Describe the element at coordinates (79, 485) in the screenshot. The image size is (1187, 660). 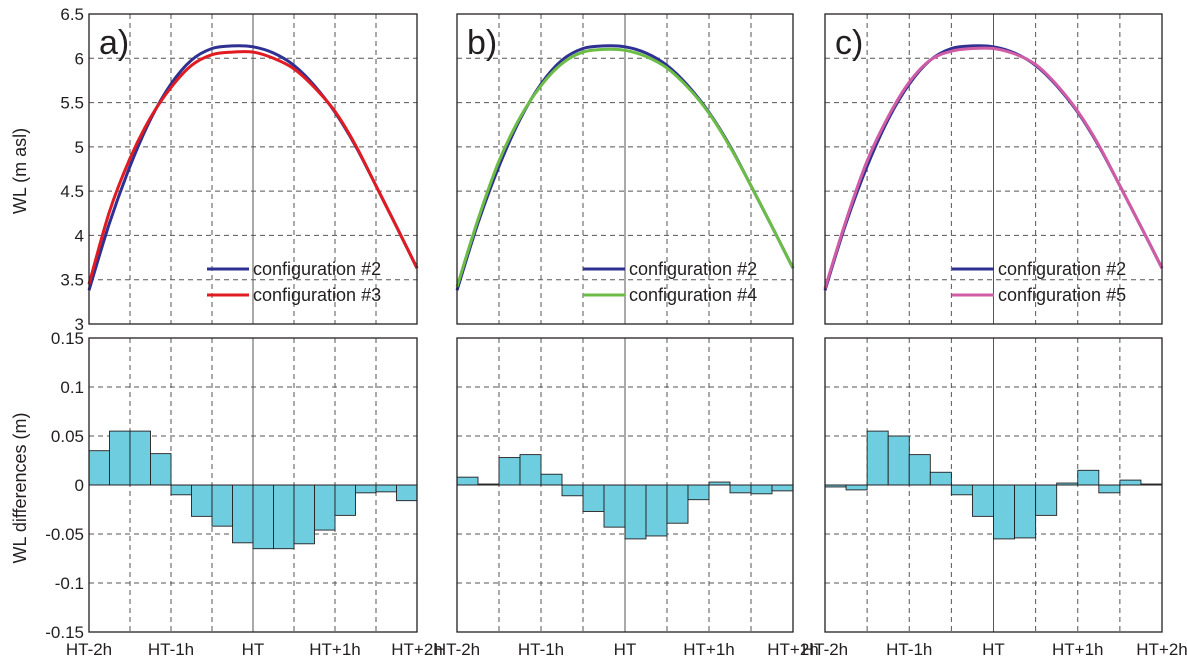
I see `bottom-y-tick-label: 0` at that location.